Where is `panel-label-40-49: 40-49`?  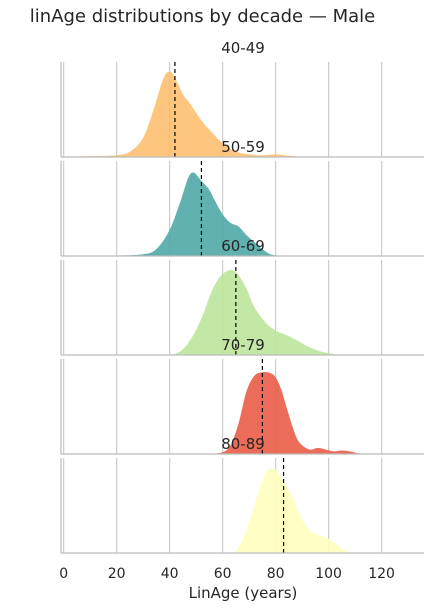
panel-label-40-49: 40-49 is located at coordinates (243, 48).